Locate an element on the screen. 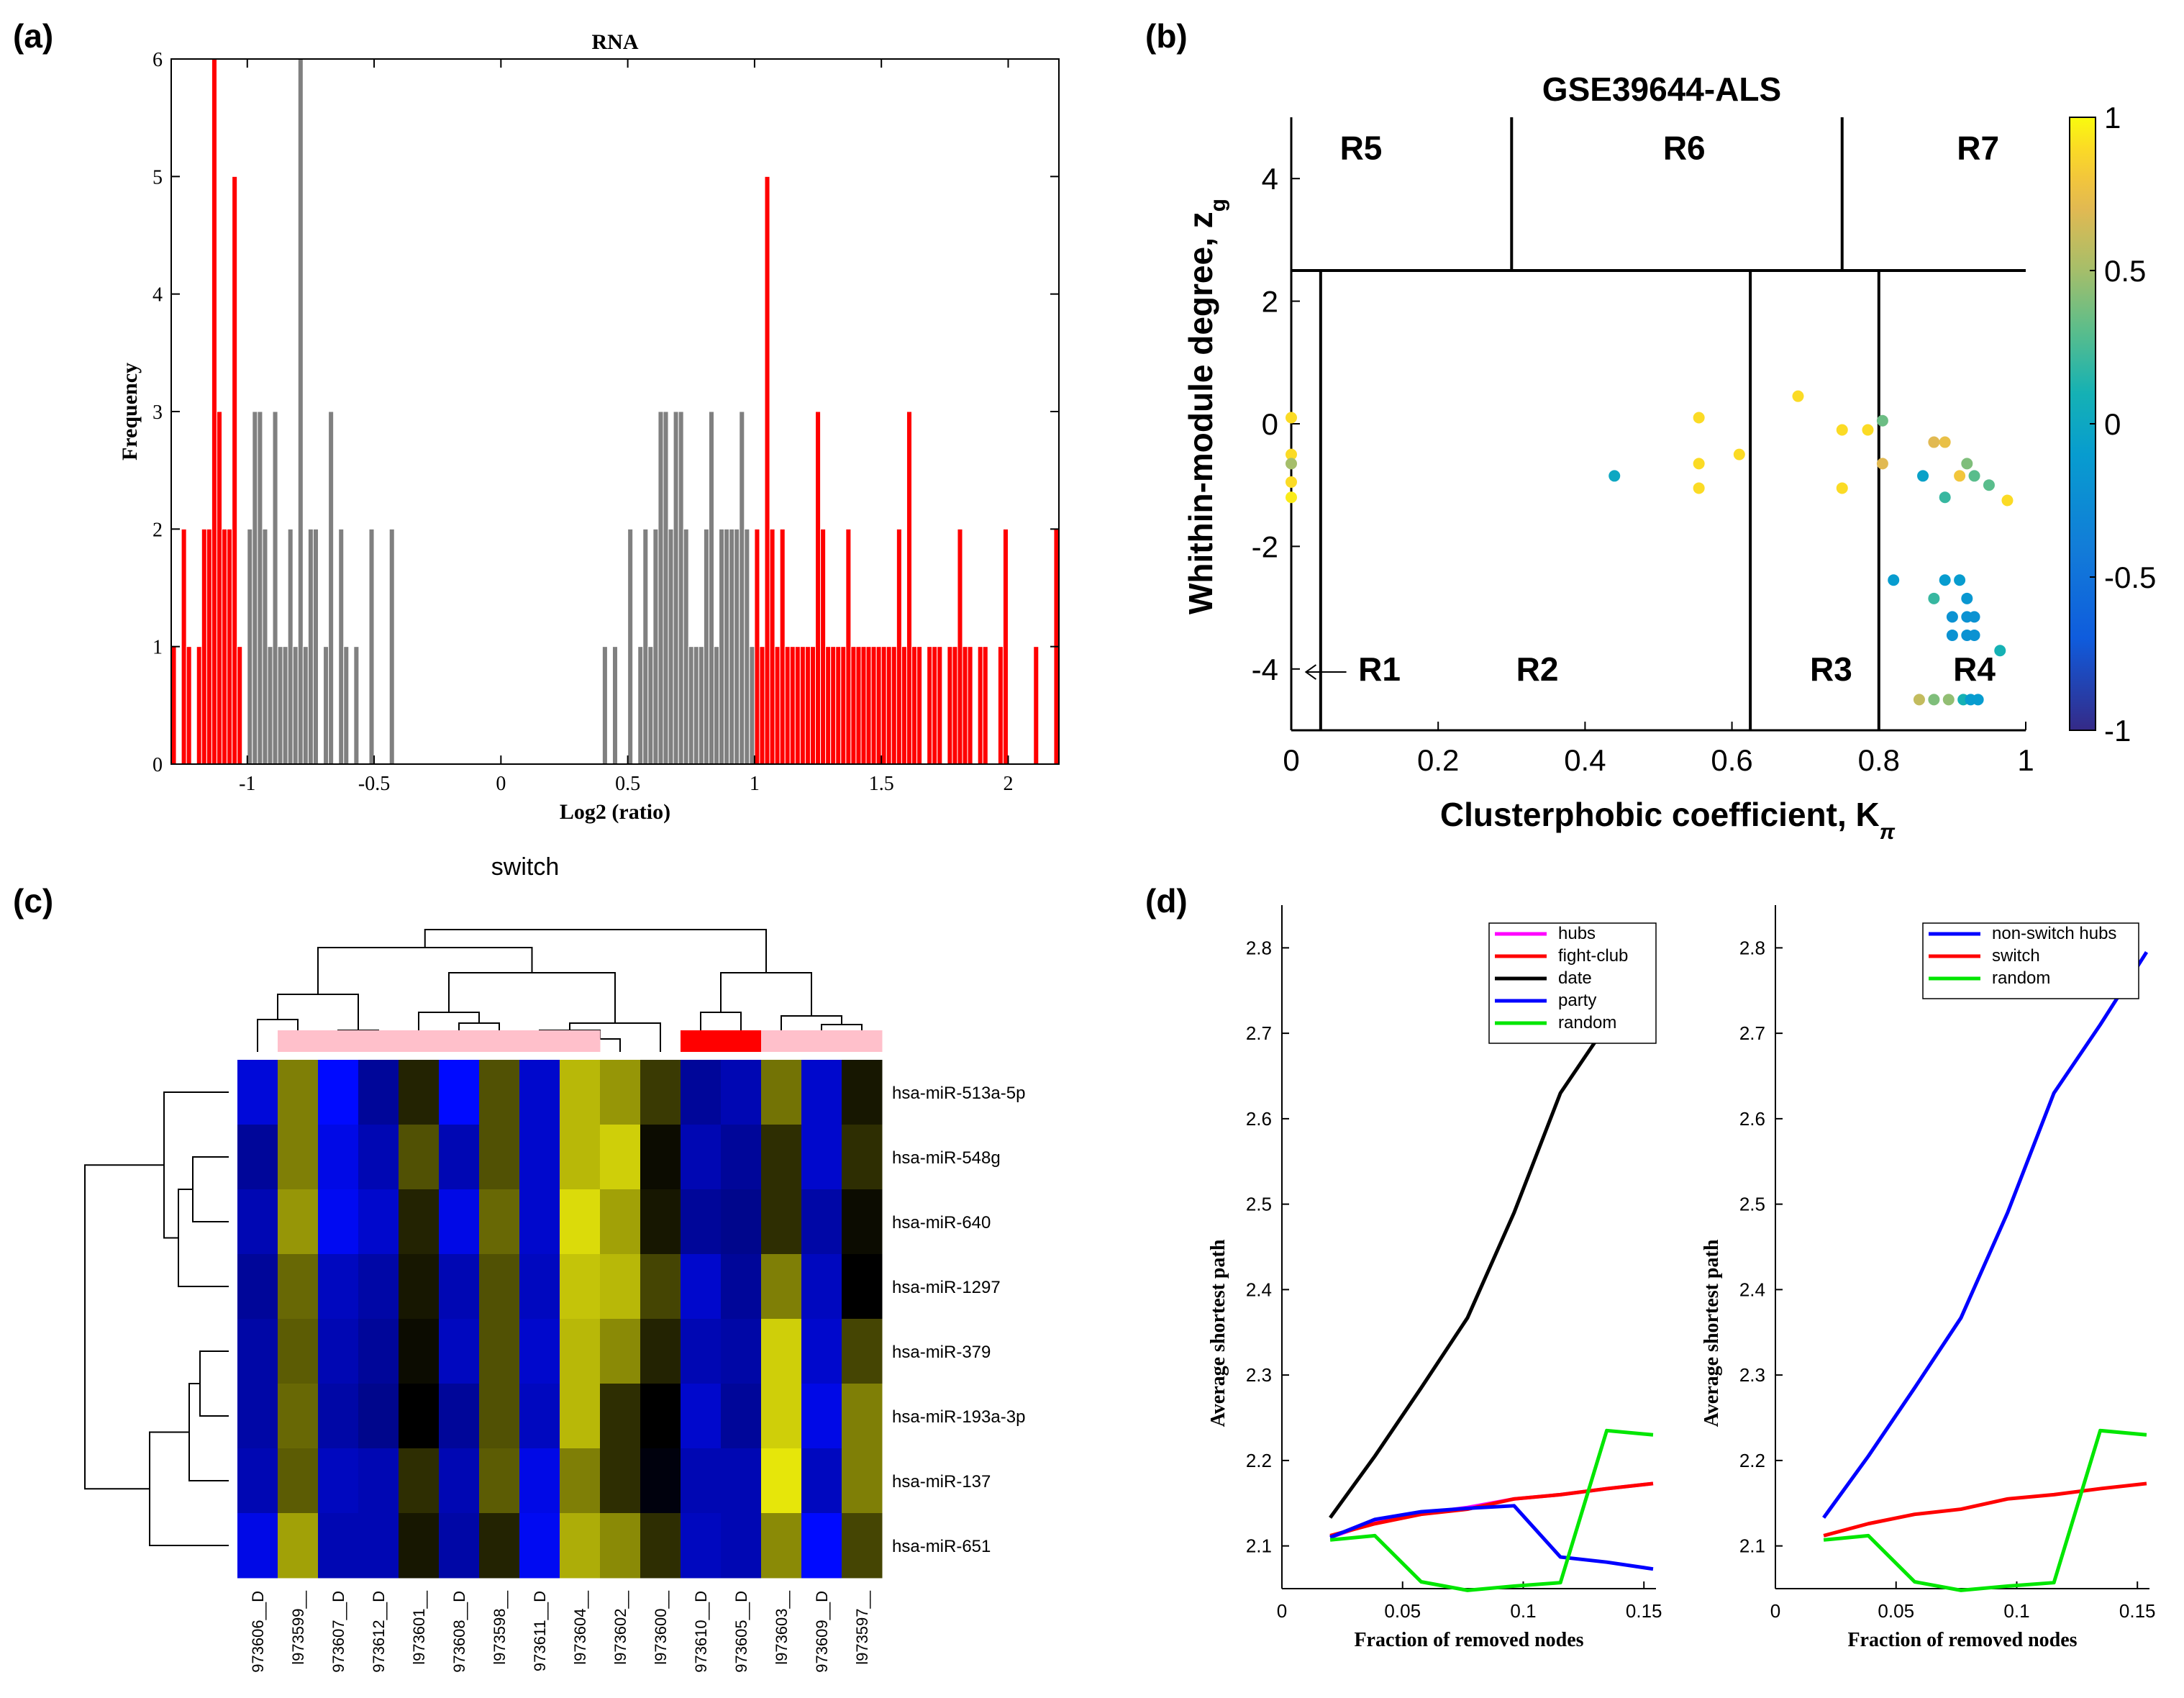  hist-xlabel: Log2 (ratio) is located at coordinates (615, 812).